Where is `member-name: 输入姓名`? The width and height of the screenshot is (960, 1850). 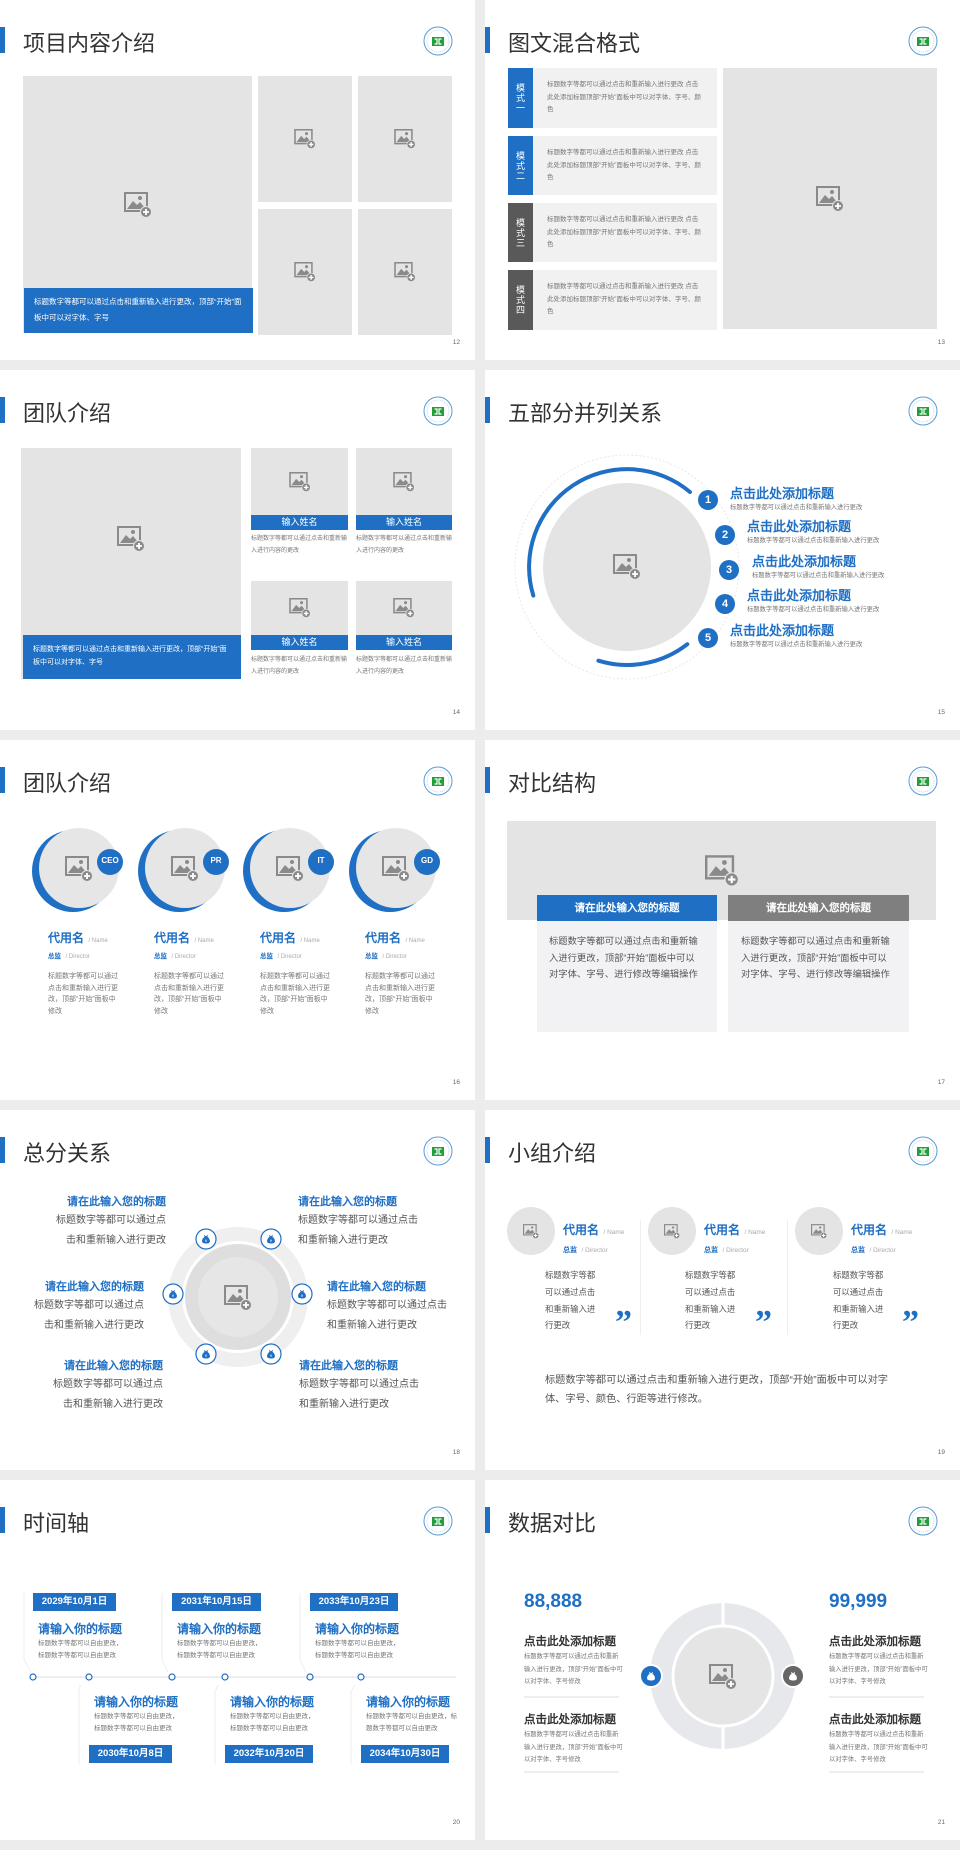
member-name: 输入姓名 is located at coordinates (404, 522).